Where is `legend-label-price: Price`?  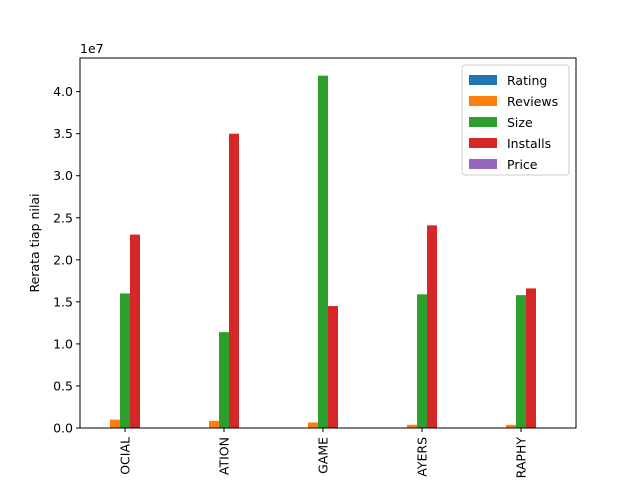
legend-label-price: Price is located at coordinates (522, 164).